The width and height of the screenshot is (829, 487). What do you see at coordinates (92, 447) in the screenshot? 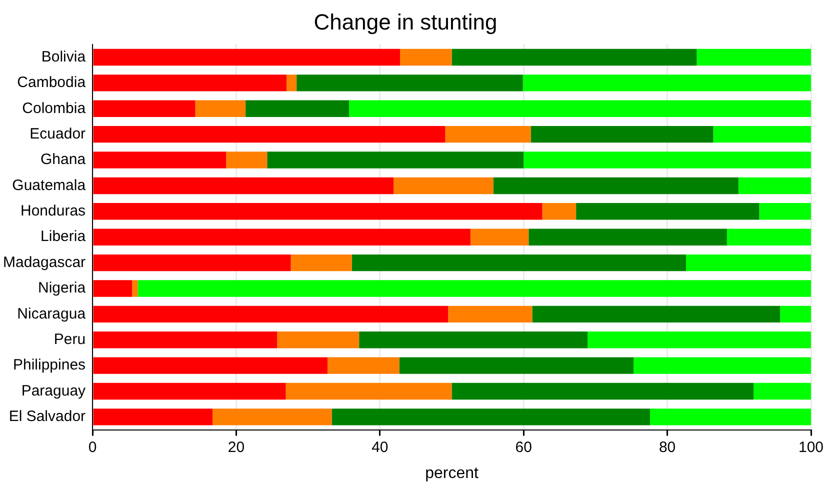
I see `x-tick-label: 0` at bounding box center [92, 447].